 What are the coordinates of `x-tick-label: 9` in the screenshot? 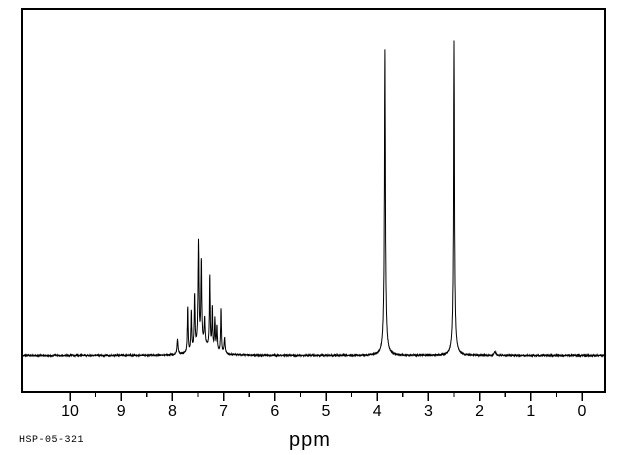 It's located at (121, 411).